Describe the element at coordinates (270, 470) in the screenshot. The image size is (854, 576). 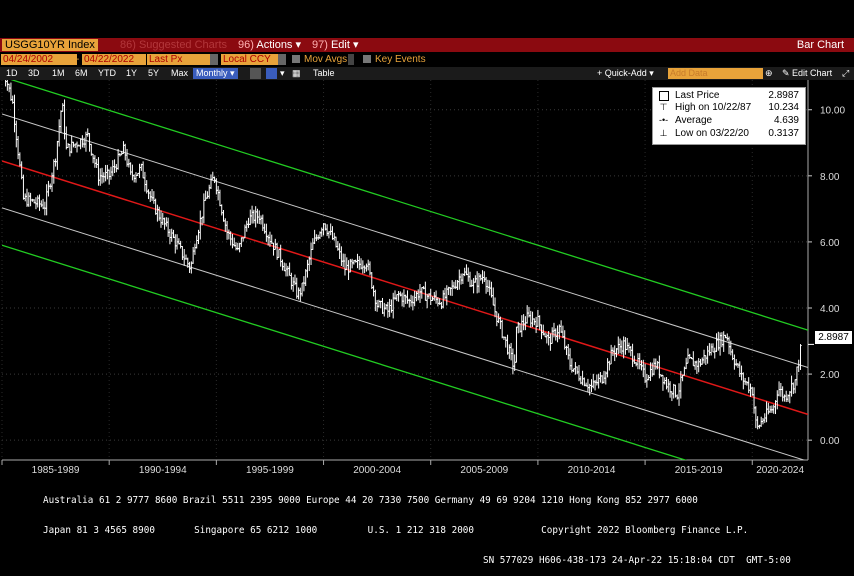
I see `x-tick-label: 1995-1999` at that location.